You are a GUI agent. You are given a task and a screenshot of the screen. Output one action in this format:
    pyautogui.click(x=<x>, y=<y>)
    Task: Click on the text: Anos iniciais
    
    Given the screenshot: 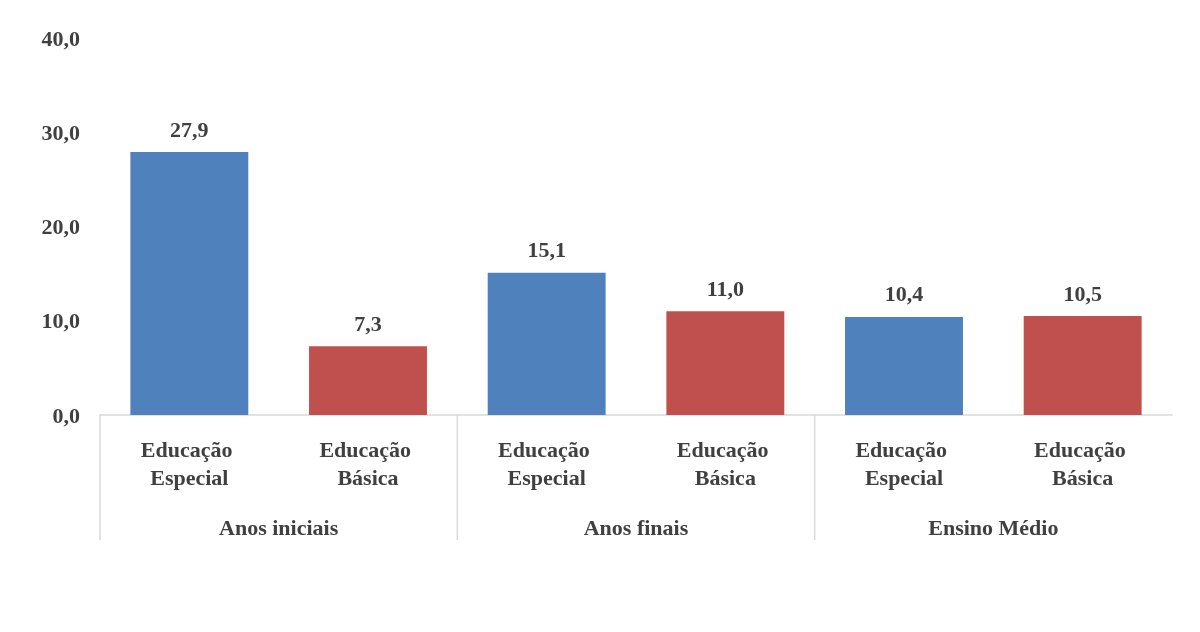 What is the action you would take?
    pyautogui.click(x=279, y=527)
    